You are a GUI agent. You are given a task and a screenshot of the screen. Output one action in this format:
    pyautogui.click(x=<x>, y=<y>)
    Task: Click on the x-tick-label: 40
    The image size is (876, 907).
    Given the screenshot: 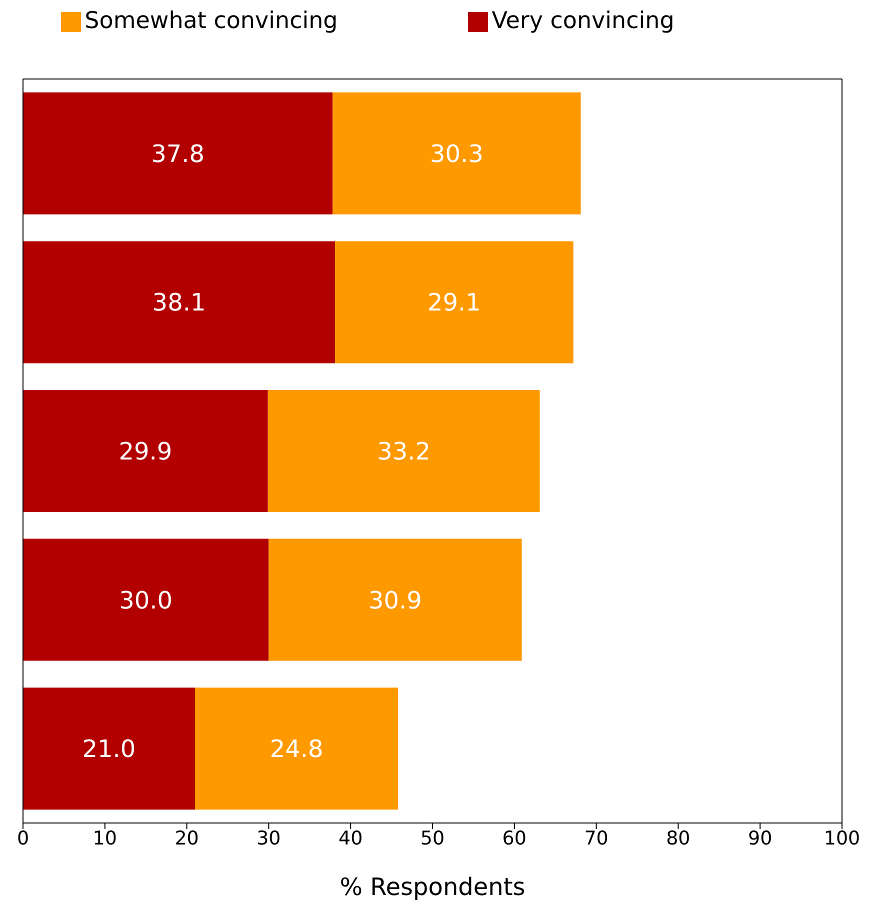 What is the action you would take?
    pyautogui.click(x=350, y=838)
    